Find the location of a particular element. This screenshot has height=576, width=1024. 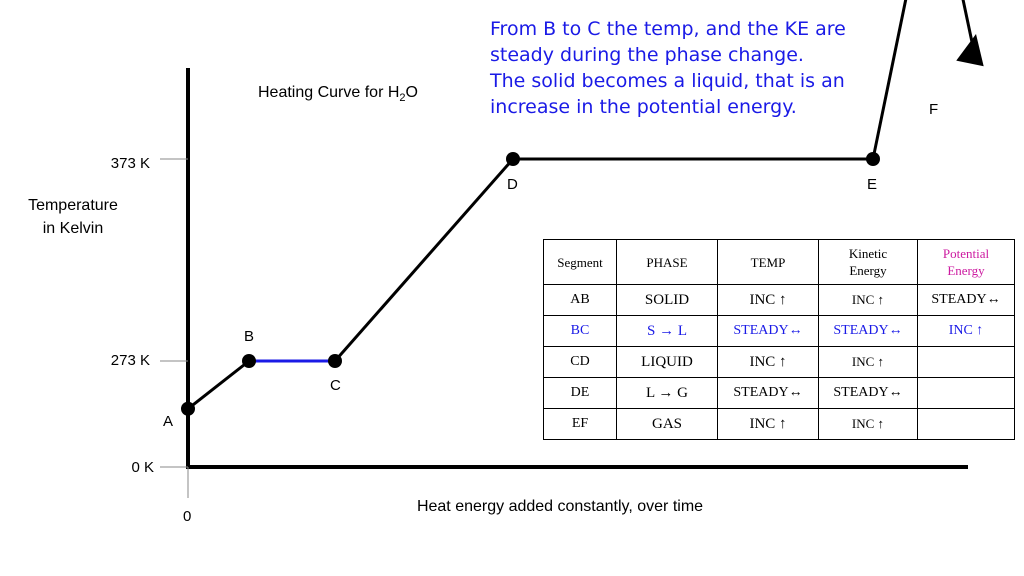

point-label-c: C is located at coordinates (335, 385).